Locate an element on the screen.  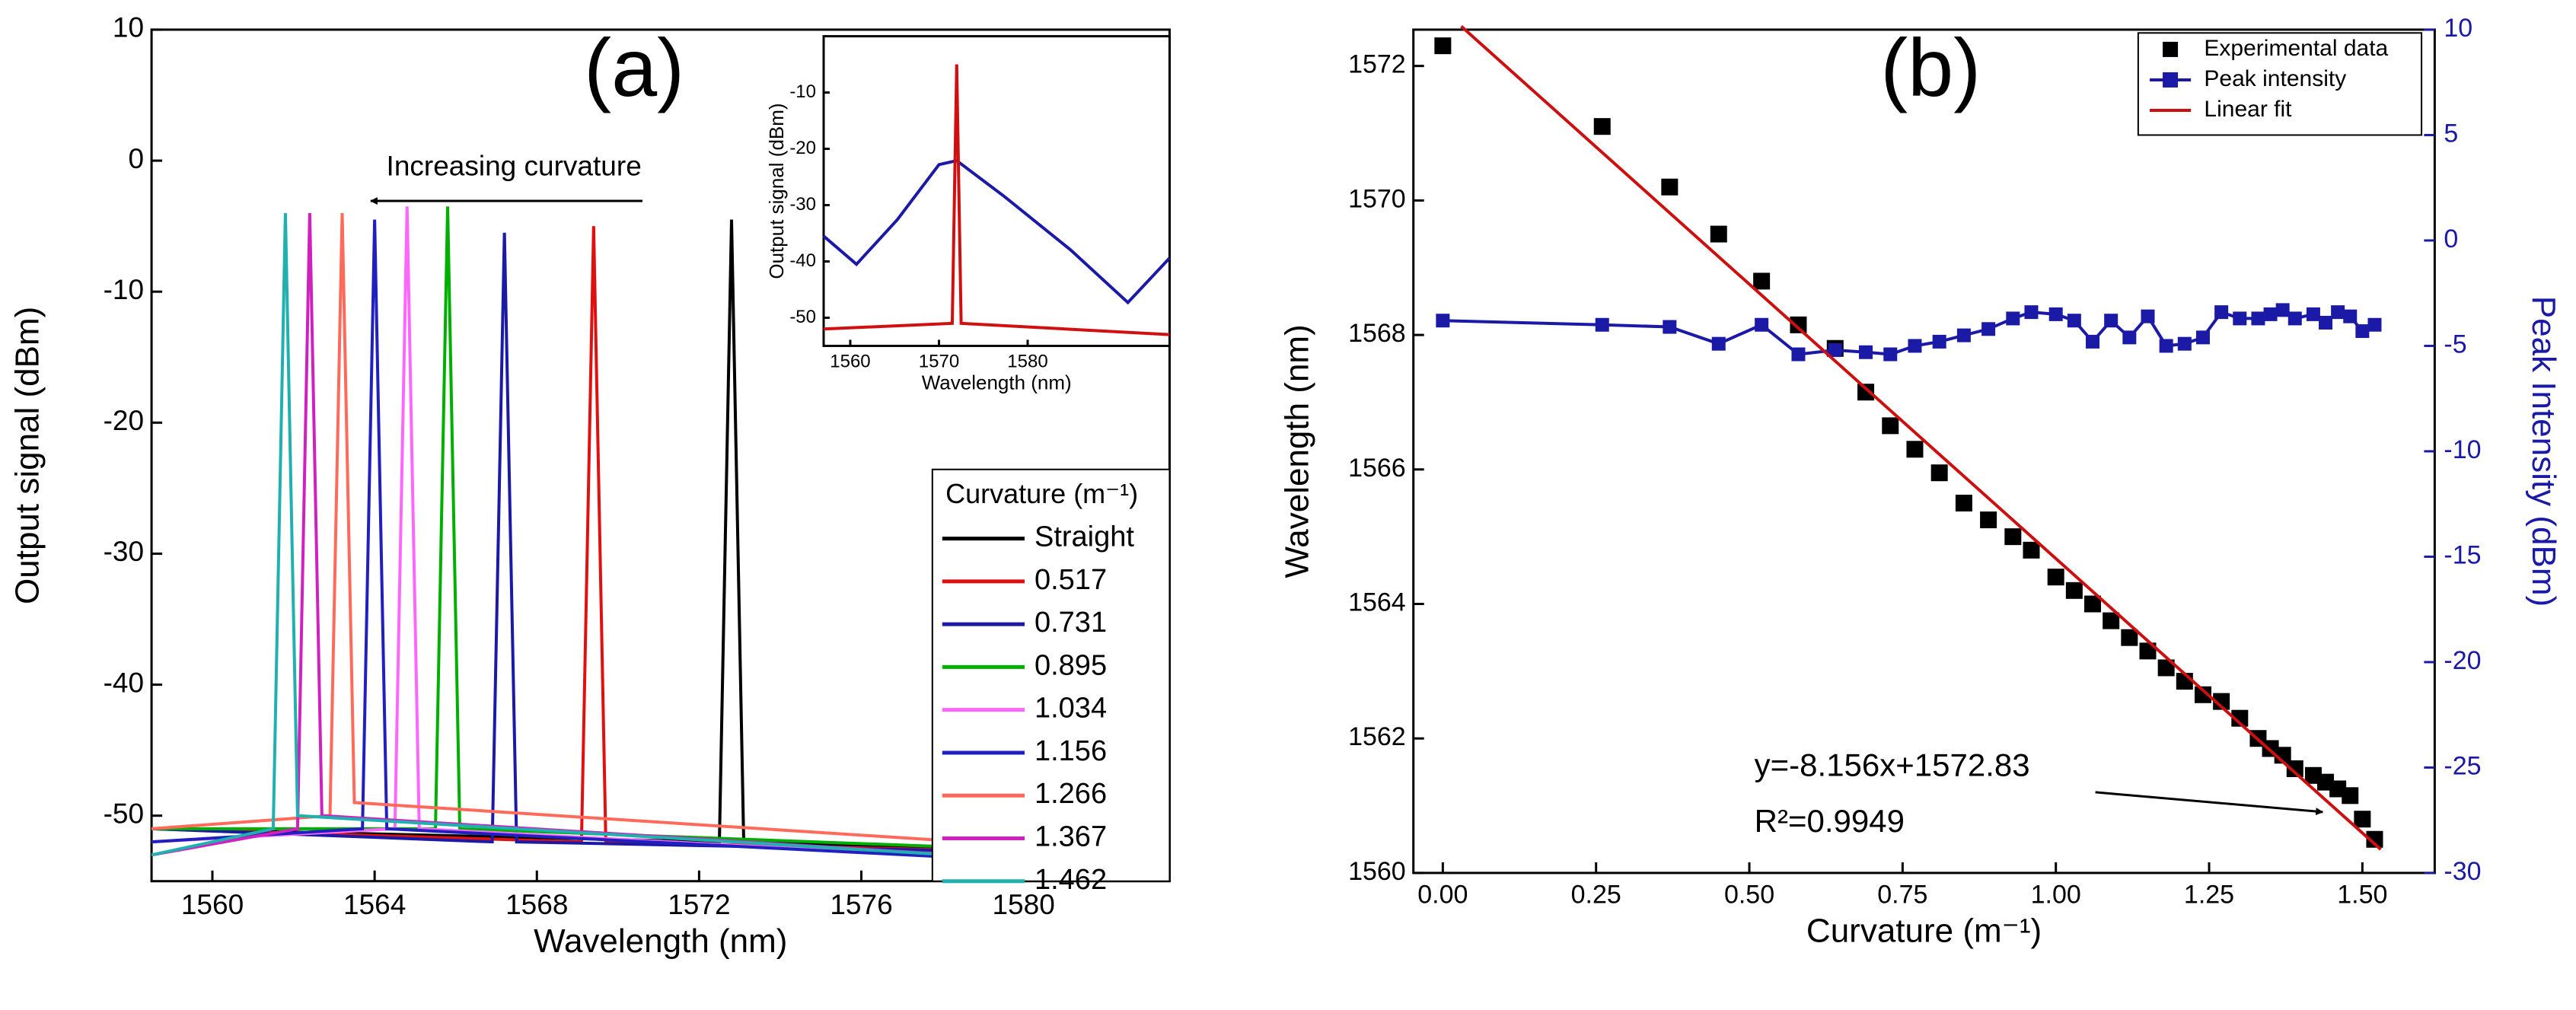
x-tick-label: 0.25 is located at coordinates (1596, 895).